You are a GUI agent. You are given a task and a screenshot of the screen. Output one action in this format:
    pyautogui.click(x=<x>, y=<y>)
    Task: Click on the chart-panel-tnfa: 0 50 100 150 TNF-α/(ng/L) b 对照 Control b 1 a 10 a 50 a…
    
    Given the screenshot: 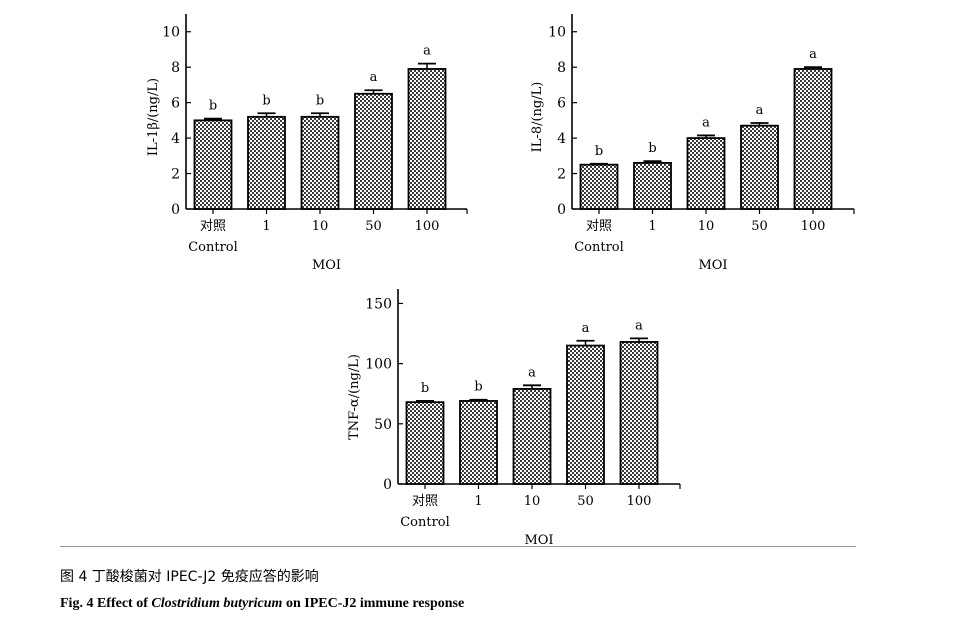 What is the action you would take?
    pyautogui.click(x=514, y=418)
    